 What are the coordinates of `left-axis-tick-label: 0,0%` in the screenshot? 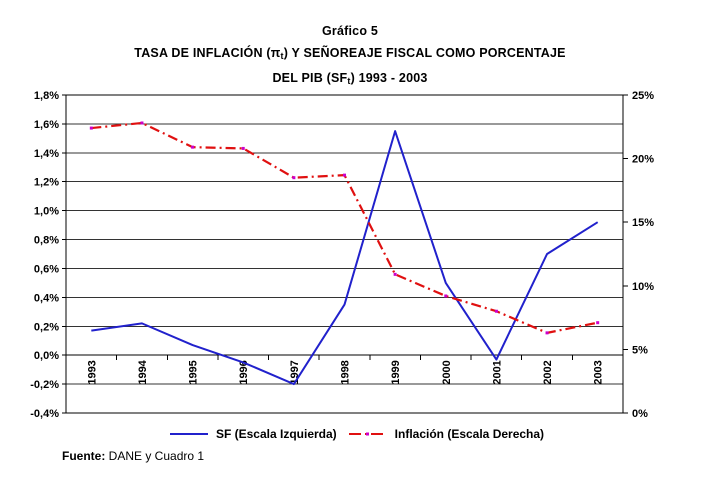 It's located at (46, 356).